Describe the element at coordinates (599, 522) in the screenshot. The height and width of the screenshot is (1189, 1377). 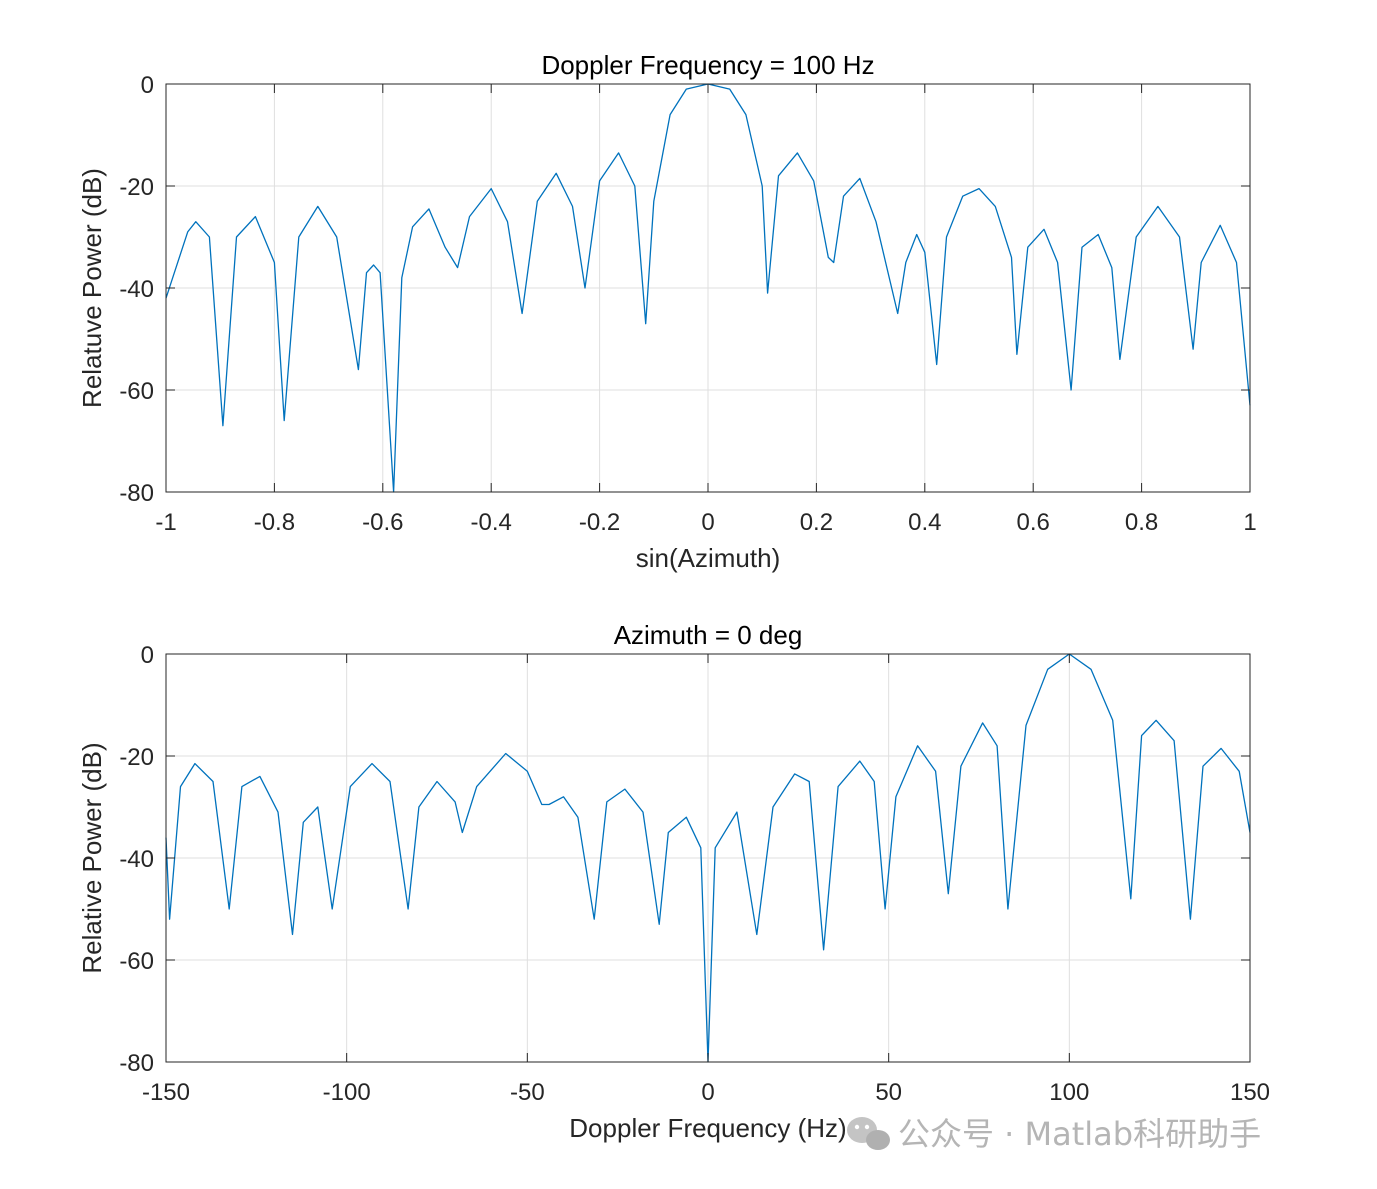
I see `x-tick-label: -0.2` at that location.